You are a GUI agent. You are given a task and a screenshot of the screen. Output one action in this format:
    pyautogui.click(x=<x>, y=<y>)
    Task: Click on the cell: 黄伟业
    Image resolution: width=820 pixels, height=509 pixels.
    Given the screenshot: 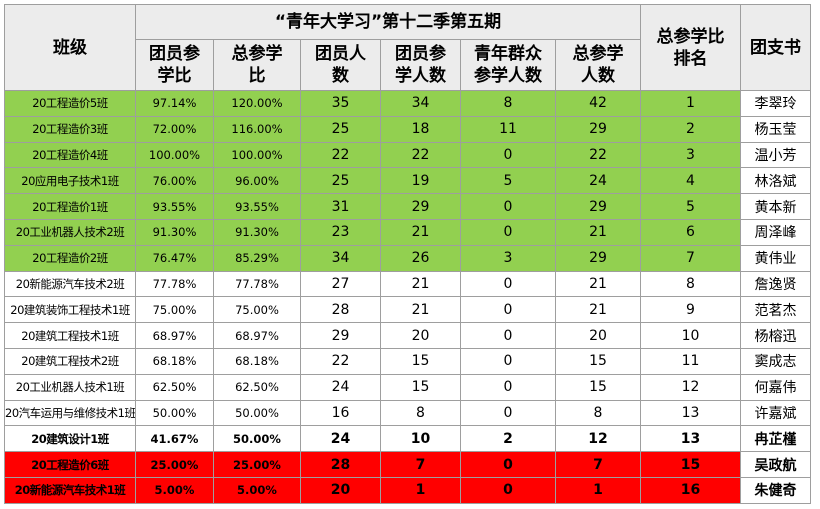 What is the action you would take?
    pyautogui.click(x=776, y=258)
    